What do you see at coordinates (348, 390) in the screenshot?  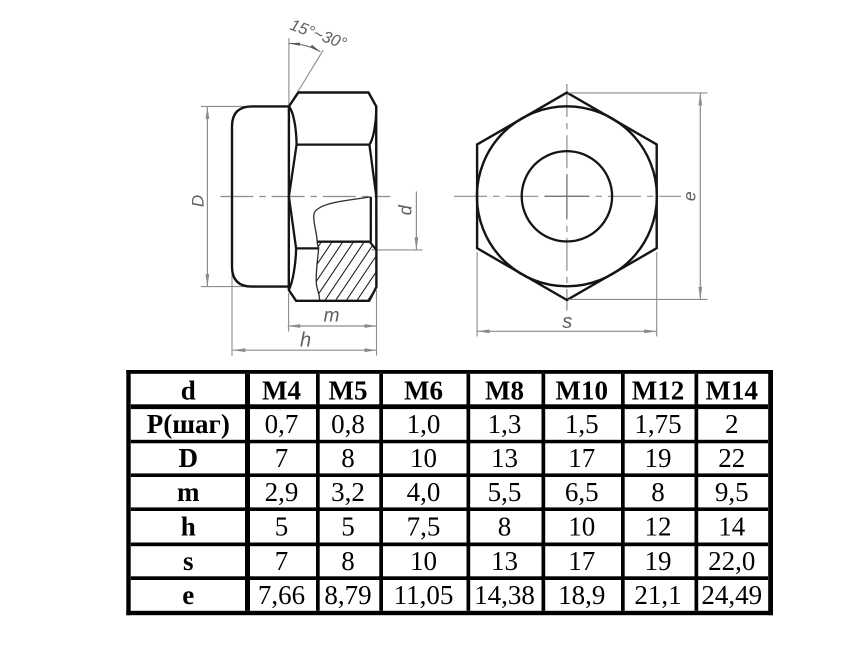 I see `svg-text: M5` at bounding box center [348, 390].